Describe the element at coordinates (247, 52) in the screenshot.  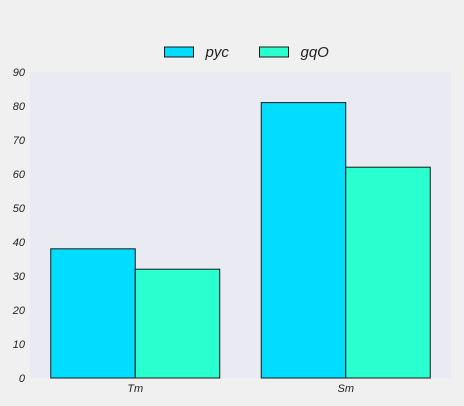
I see `legend: pyc gqO` at that location.